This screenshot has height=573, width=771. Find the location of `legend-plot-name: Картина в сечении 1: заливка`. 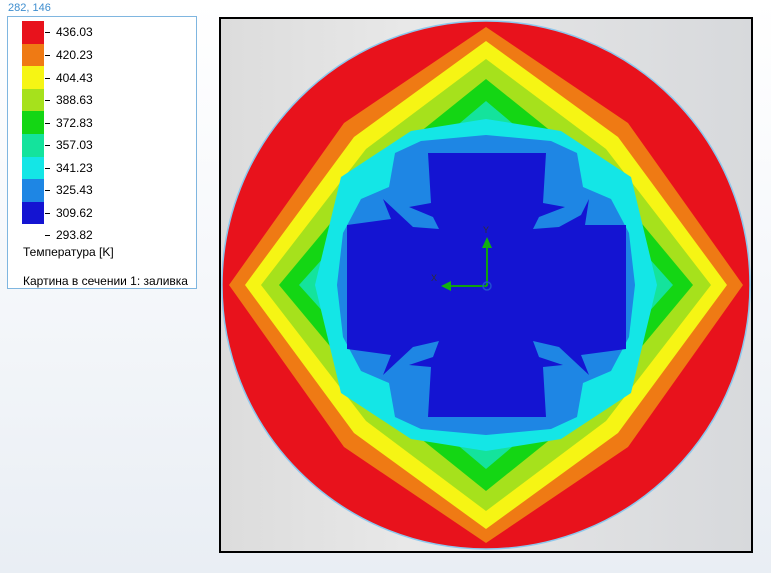

legend-plot-name: Картина в сечении 1: заливка is located at coordinates (105, 281).